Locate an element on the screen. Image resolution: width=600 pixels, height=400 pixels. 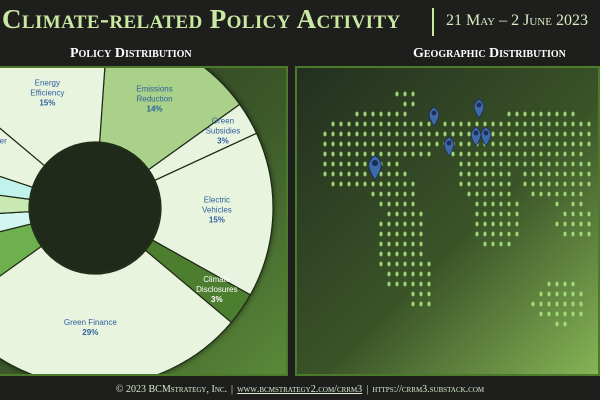
slice-emissions-reduction is located at coordinates (169, 119).